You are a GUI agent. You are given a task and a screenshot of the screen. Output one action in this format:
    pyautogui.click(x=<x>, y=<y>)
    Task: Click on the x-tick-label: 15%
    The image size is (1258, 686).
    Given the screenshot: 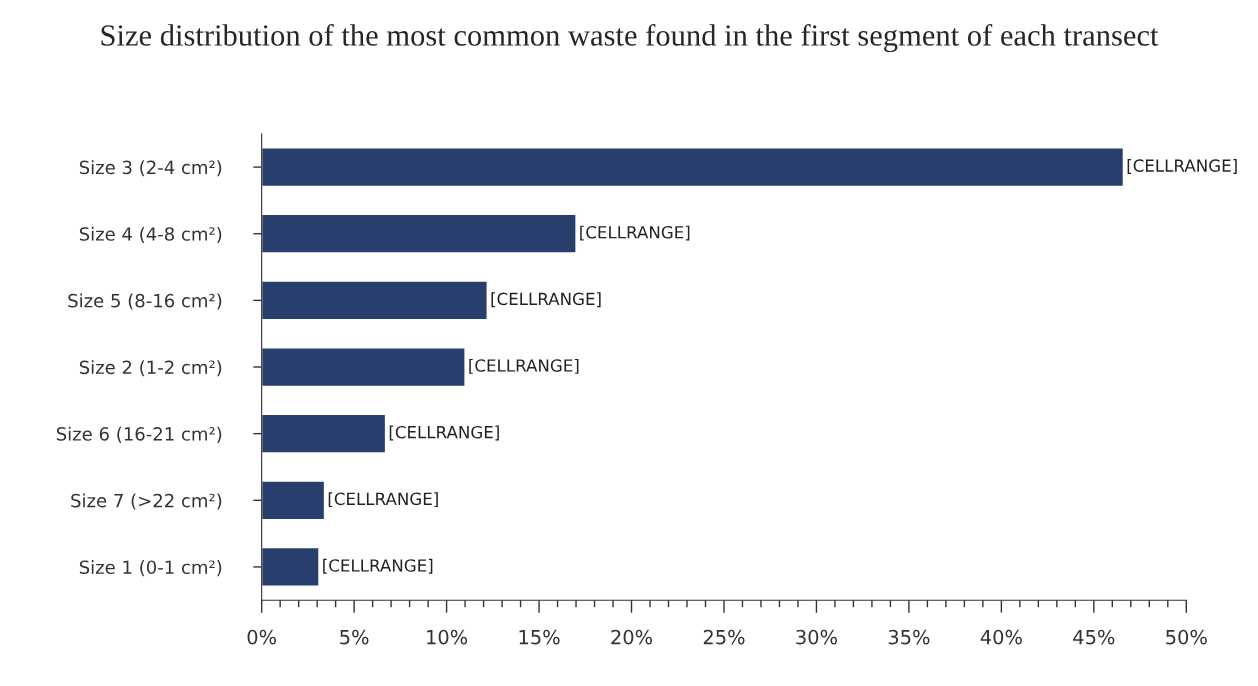 What is the action you would take?
    pyautogui.click(x=539, y=637)
    